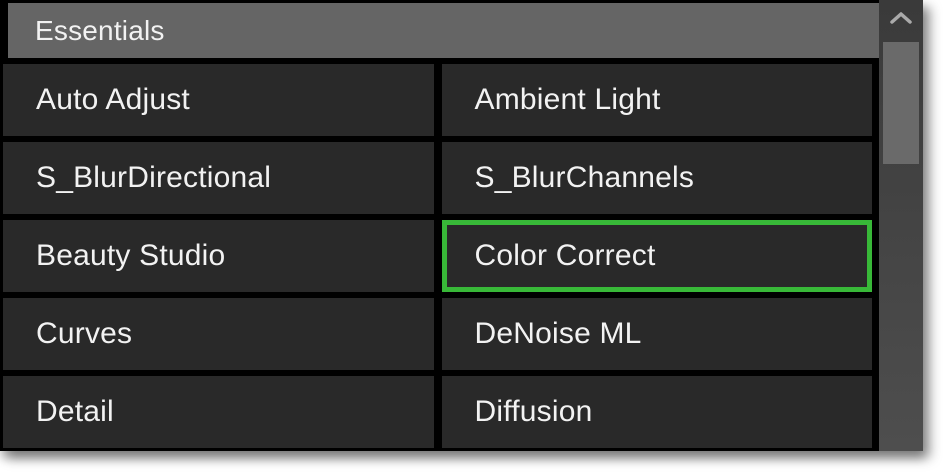  I want to click on effect-item-detail: Detail, so click(218, 412).